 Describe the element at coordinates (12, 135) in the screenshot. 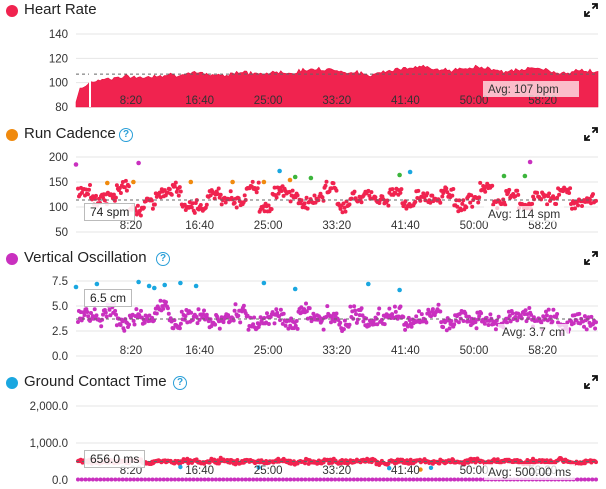

I see `cadence-legend-dot` at that location.